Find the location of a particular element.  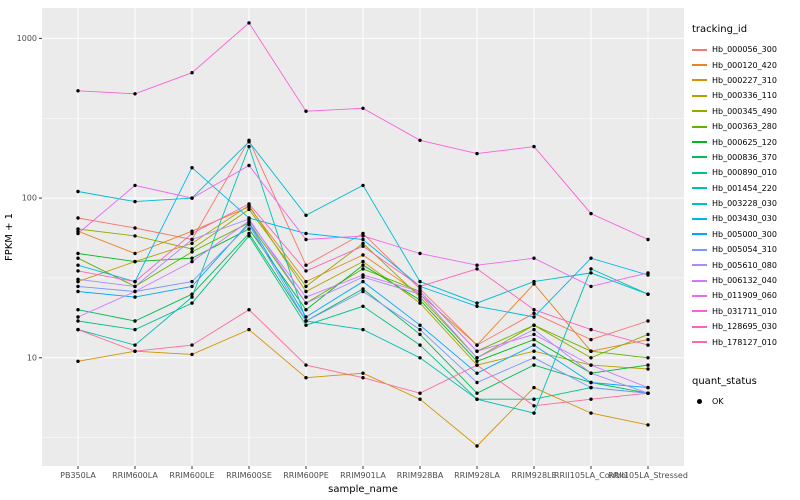

legend-item: Hb_000227_310 is located at coordinates (745, 80).